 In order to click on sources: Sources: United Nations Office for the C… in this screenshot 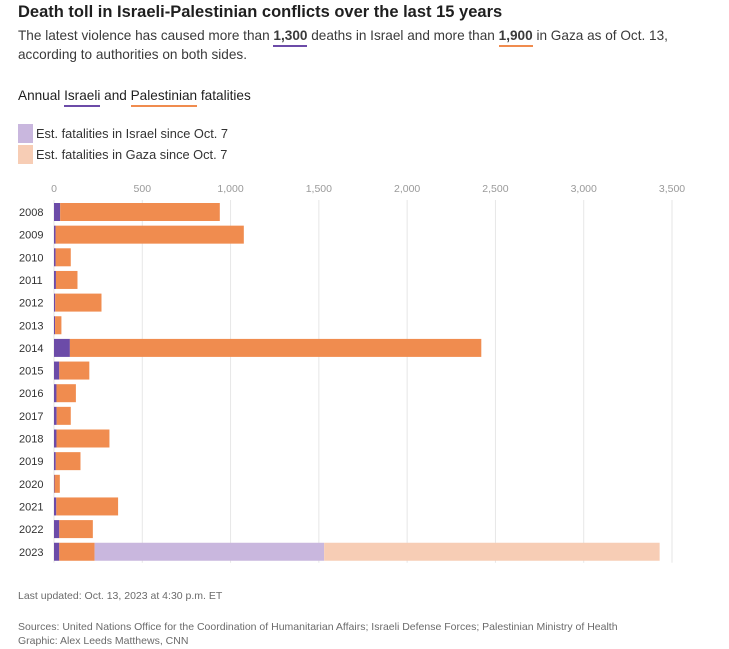, I will do `click(318, 627)`.